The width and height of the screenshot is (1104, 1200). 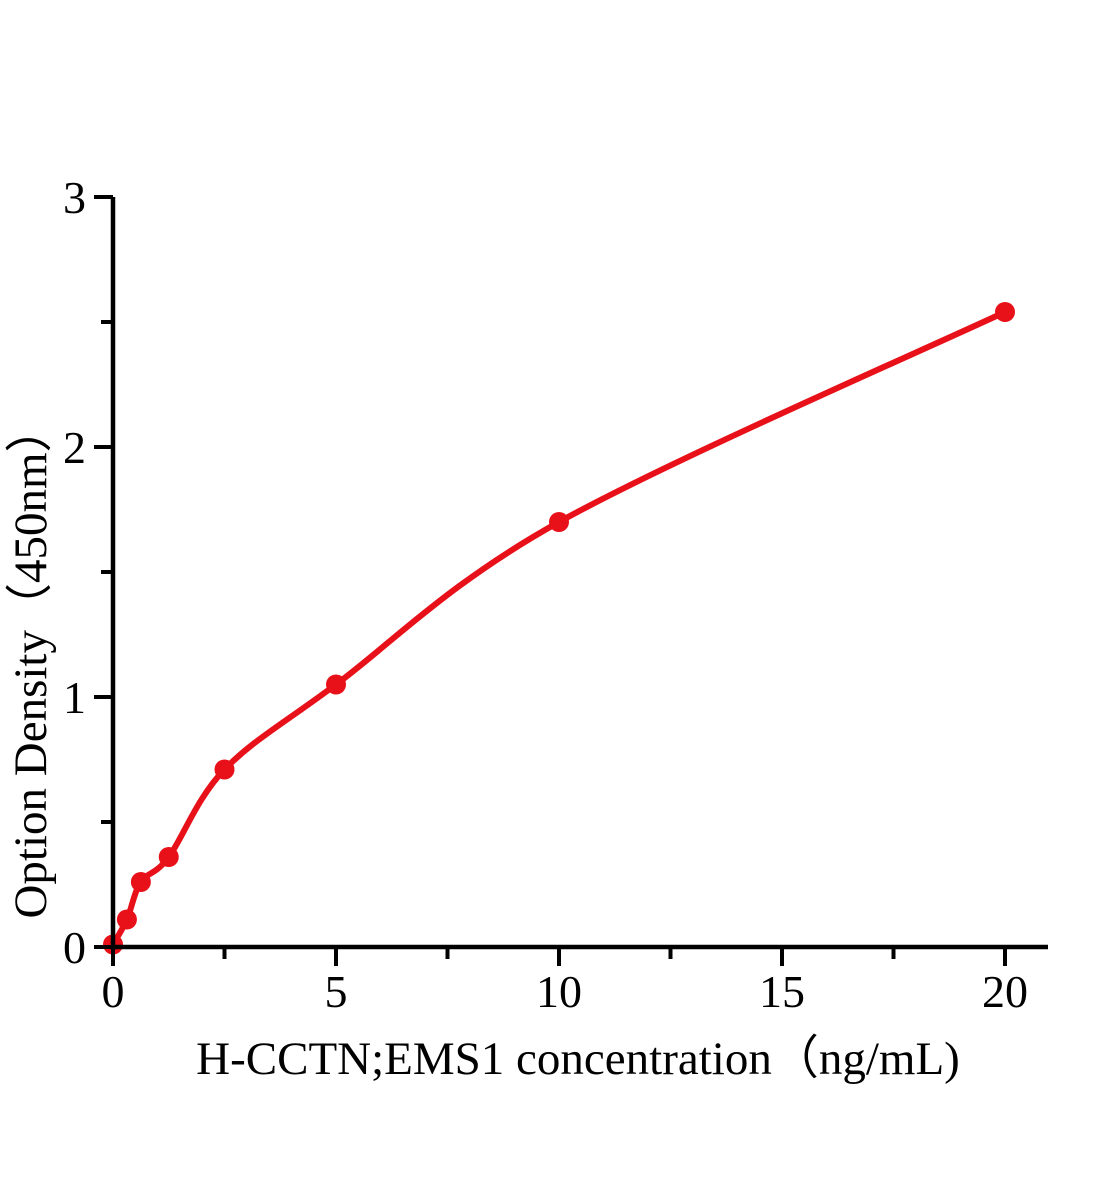 What do you see at coordinates (578, 1059) in the screenshot?
I see `x-axis-title: H-CCTN;EMS1 concentration（ng/mL)` at bounding box center [578, 1059].